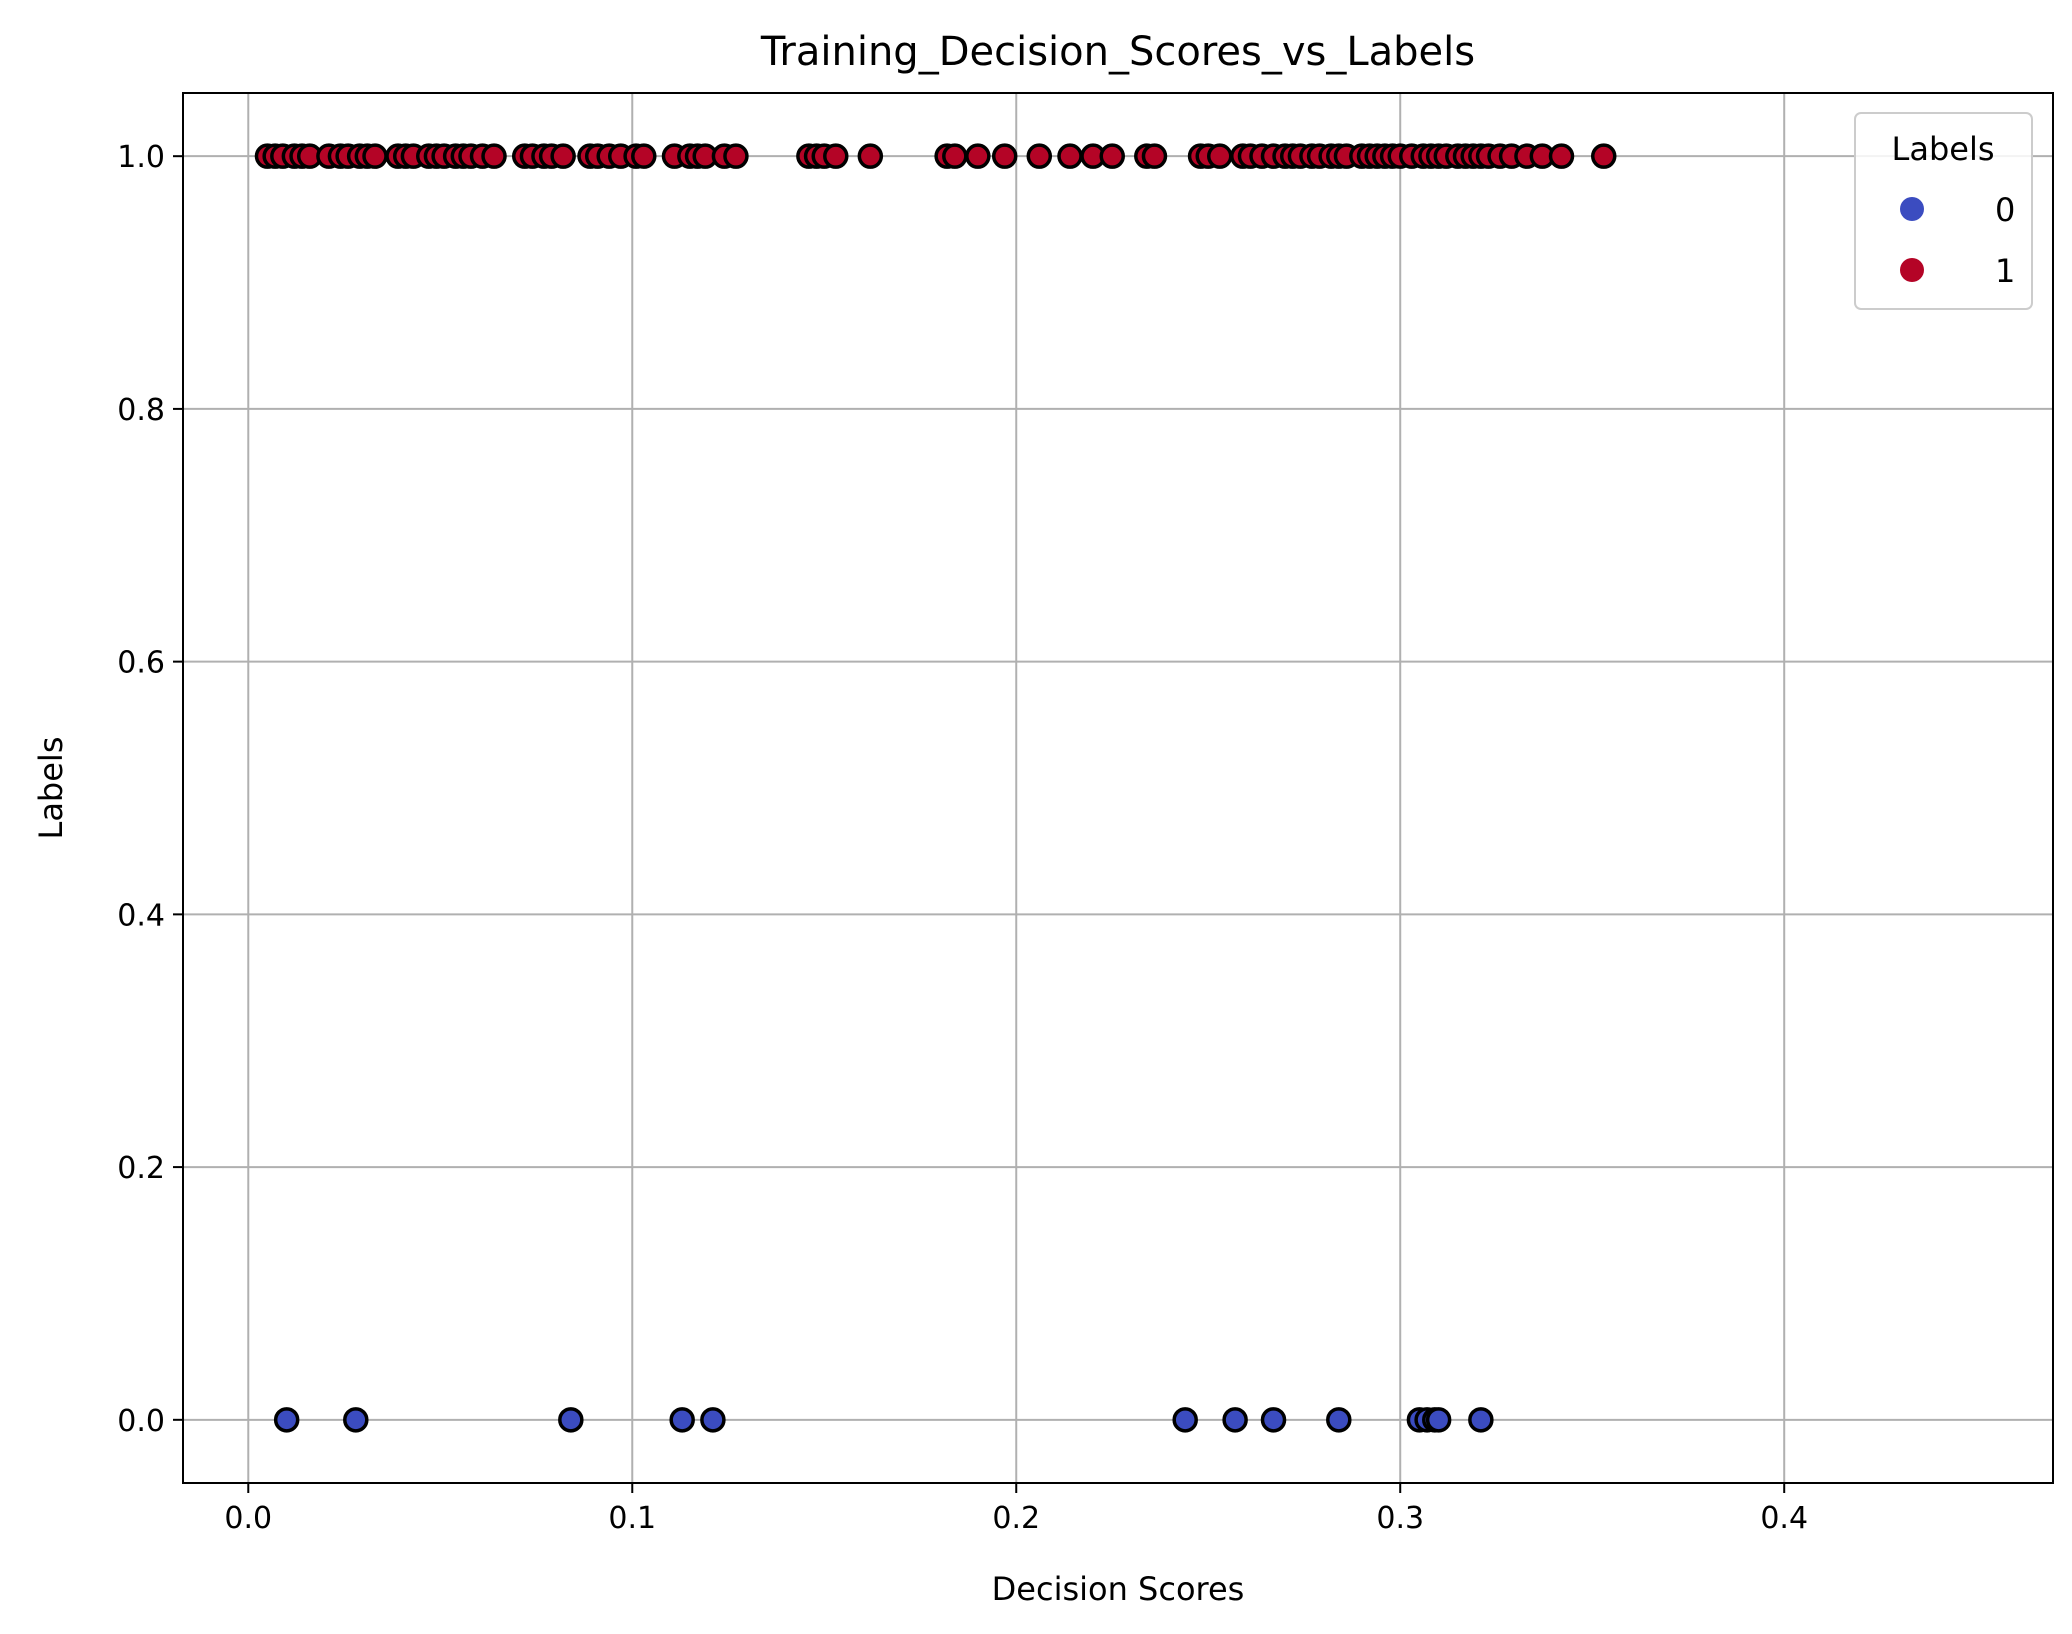 This screenshot has width=2072, height=1634. Describe the element at coordinates (1118, 1589) in the screenshot. I see `x-axis-label: Decision Scores` at that location.